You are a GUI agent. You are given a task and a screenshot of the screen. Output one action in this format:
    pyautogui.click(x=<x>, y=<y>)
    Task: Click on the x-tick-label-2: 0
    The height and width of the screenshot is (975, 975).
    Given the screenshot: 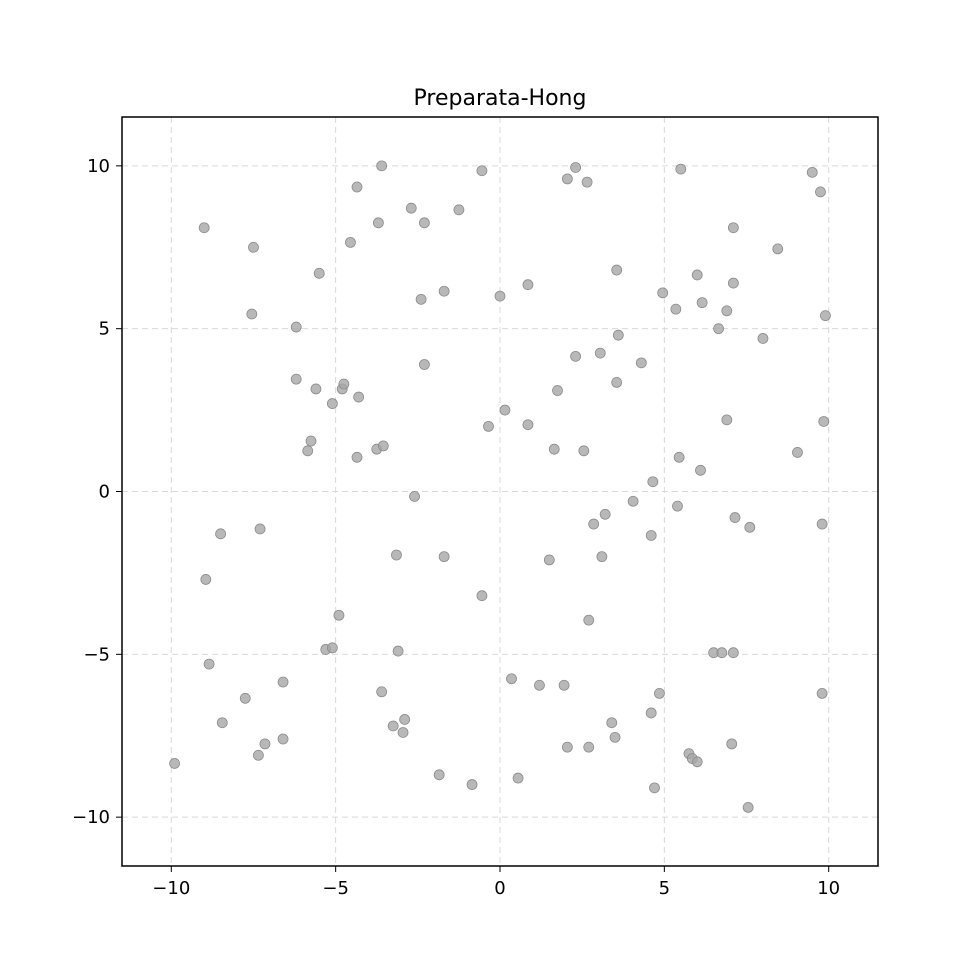 What is the action you would take?
    pyautogui.click(x=499, y=888)
    